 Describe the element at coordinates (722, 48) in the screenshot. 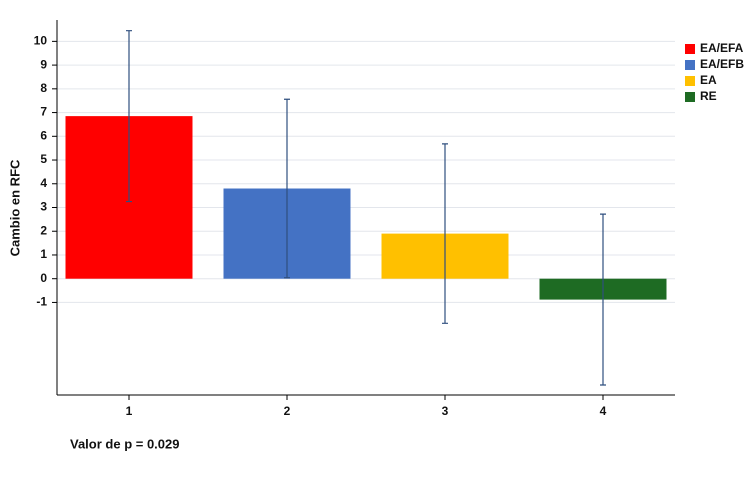

I see `legend-label: EA/EFA` at that location.